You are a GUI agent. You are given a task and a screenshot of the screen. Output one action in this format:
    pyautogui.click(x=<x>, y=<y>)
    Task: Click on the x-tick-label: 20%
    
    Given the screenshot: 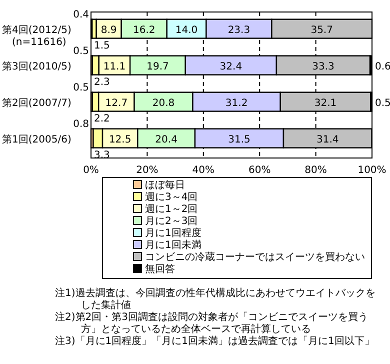 What is the action you would take?
    pyautogui.click(x=147, y=170)
    